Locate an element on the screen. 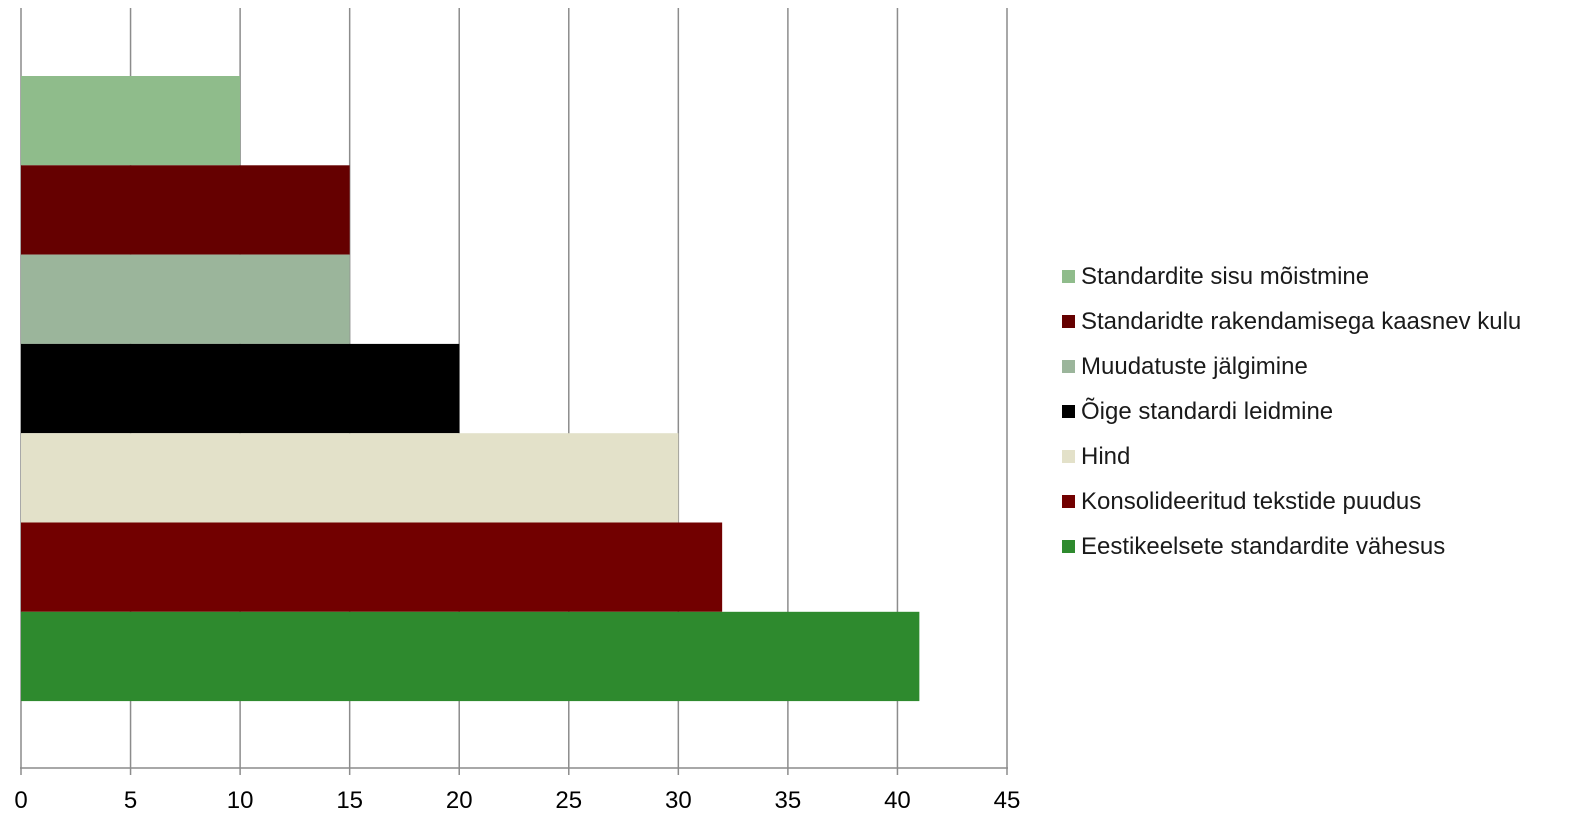 The width and height of the screenshot is (1596, 826). legend-item: Standaridte rakendamisega kaasnev kulu is located at coordinates (1327, 321).